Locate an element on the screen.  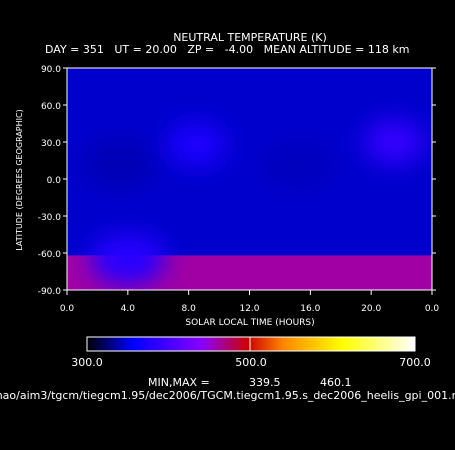
y-tick-label: 90.0 is located at coordinates (51, 70).